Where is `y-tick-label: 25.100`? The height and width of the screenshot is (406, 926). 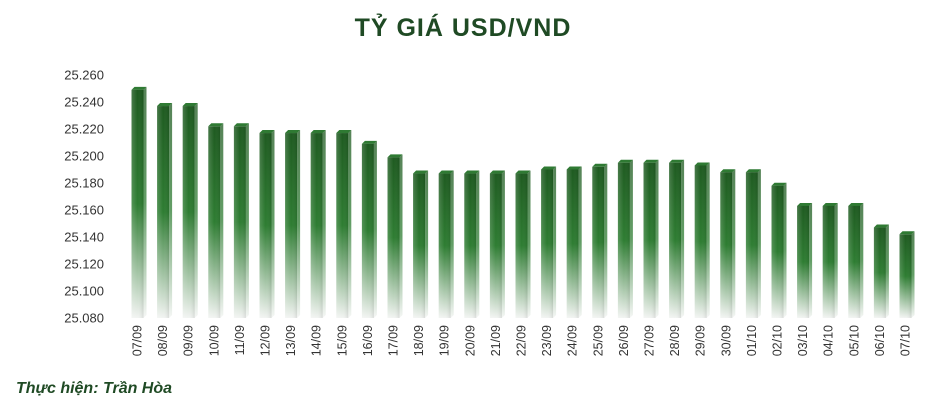
y-tick-label: 25.100 is located at coordinates (84, 291).